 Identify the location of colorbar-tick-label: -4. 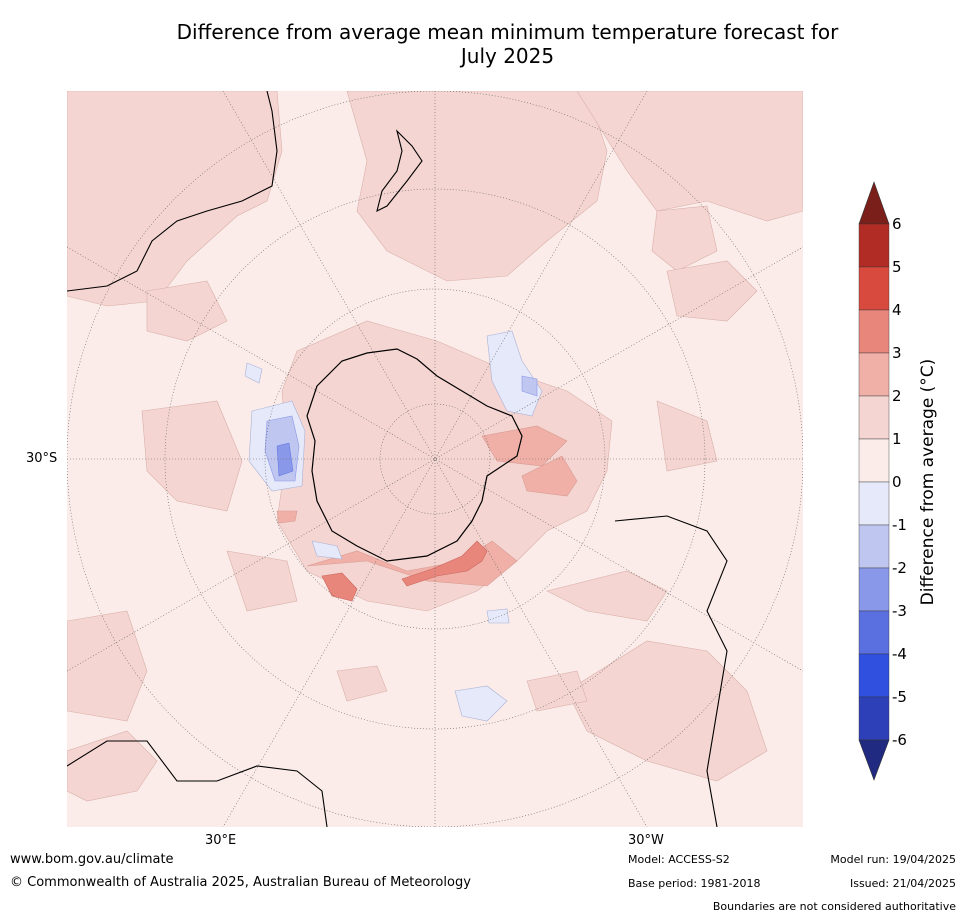
(899, 654).